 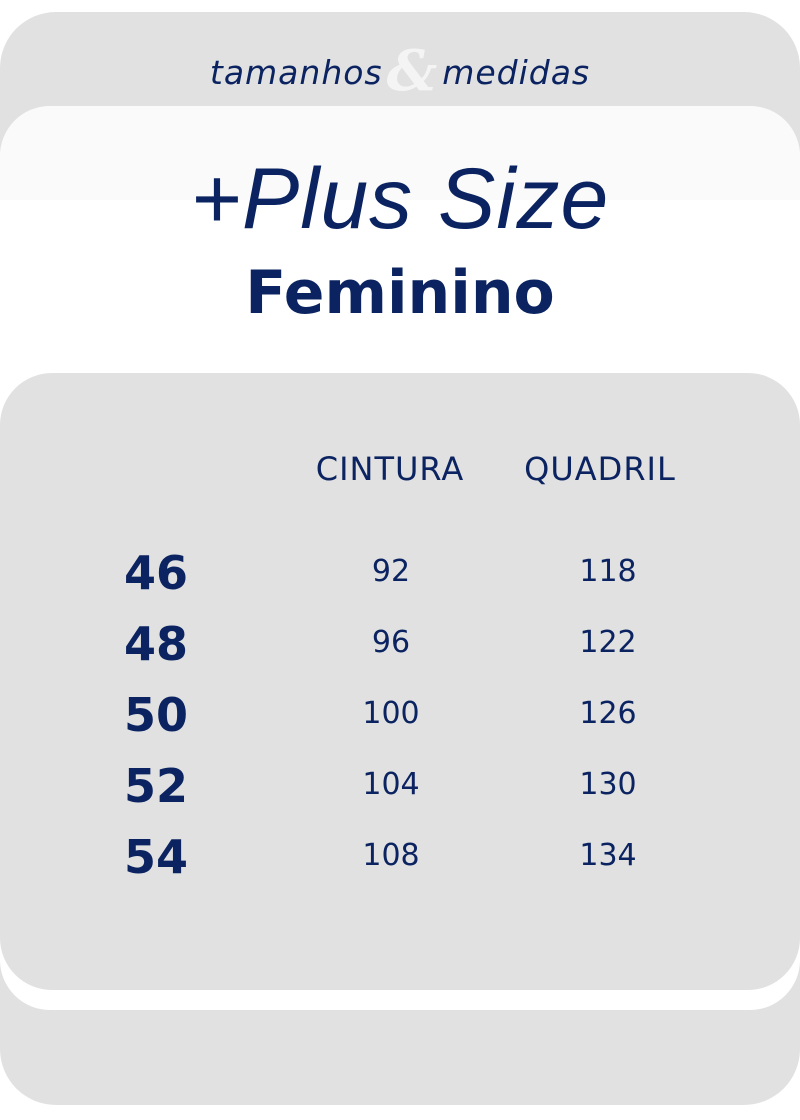 I want to click on kicker-left: tamanhos, so click(x=296, y=72).